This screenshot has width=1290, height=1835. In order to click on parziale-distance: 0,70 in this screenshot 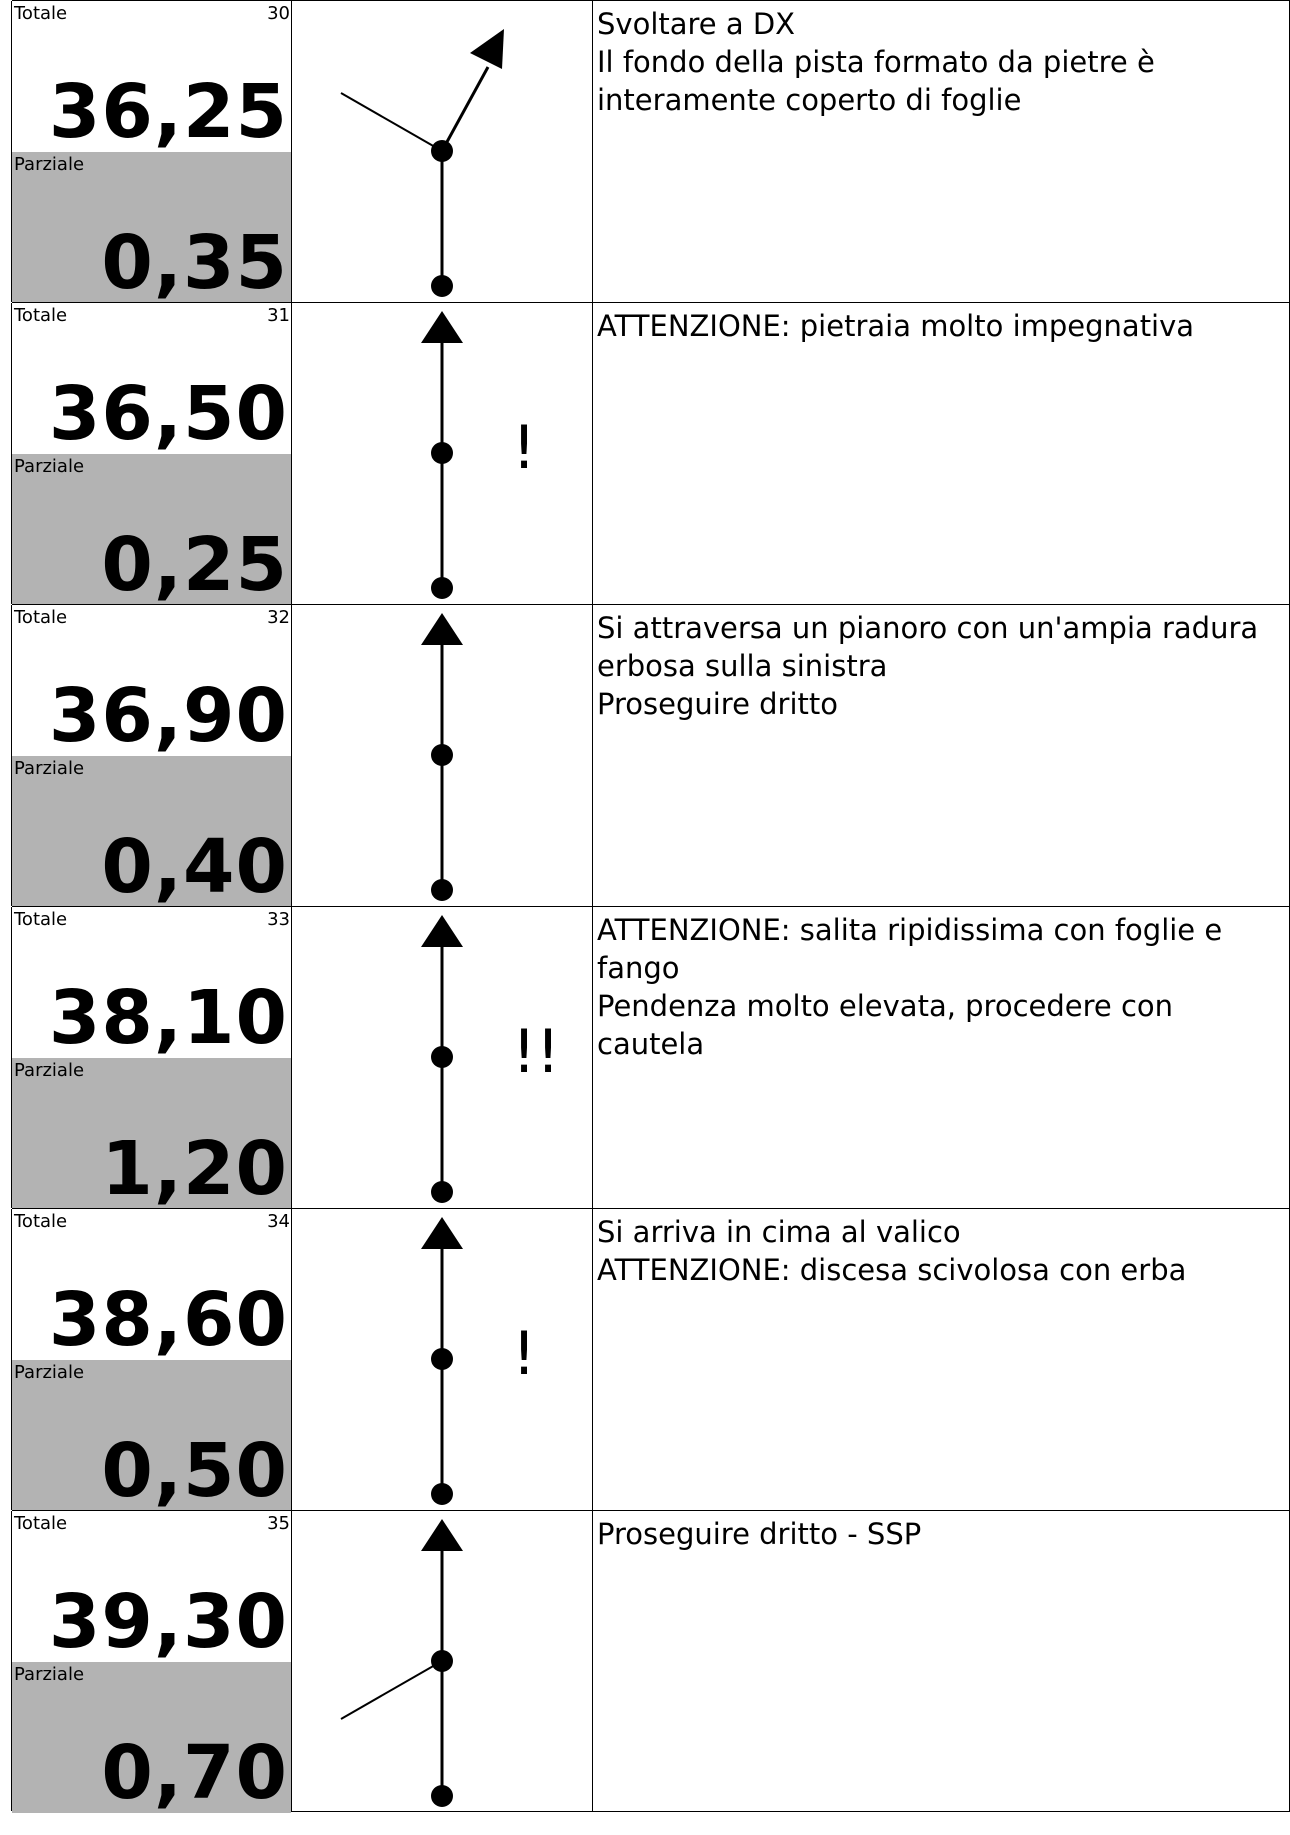, I will do `click(194, 1773)`.